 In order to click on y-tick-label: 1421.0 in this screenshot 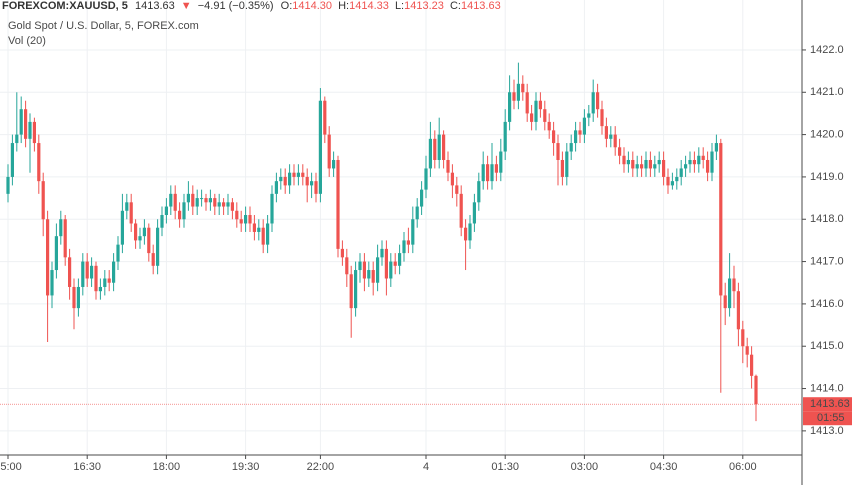, I will do `click(827, 92)`.